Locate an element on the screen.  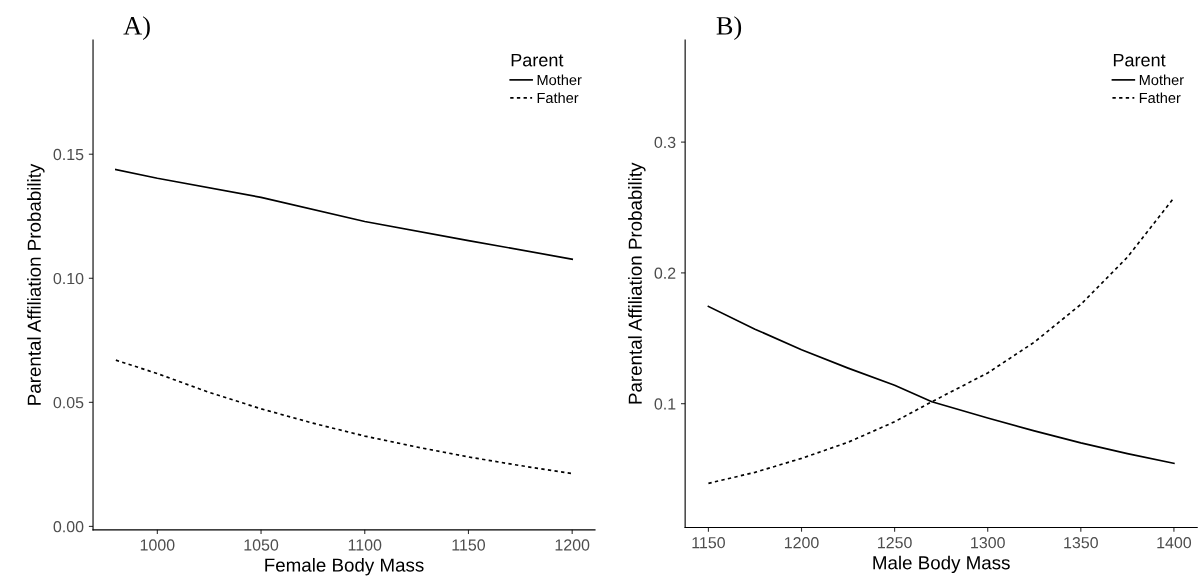
y-tick-label: 0.15 is located at coordinates (68, 154).